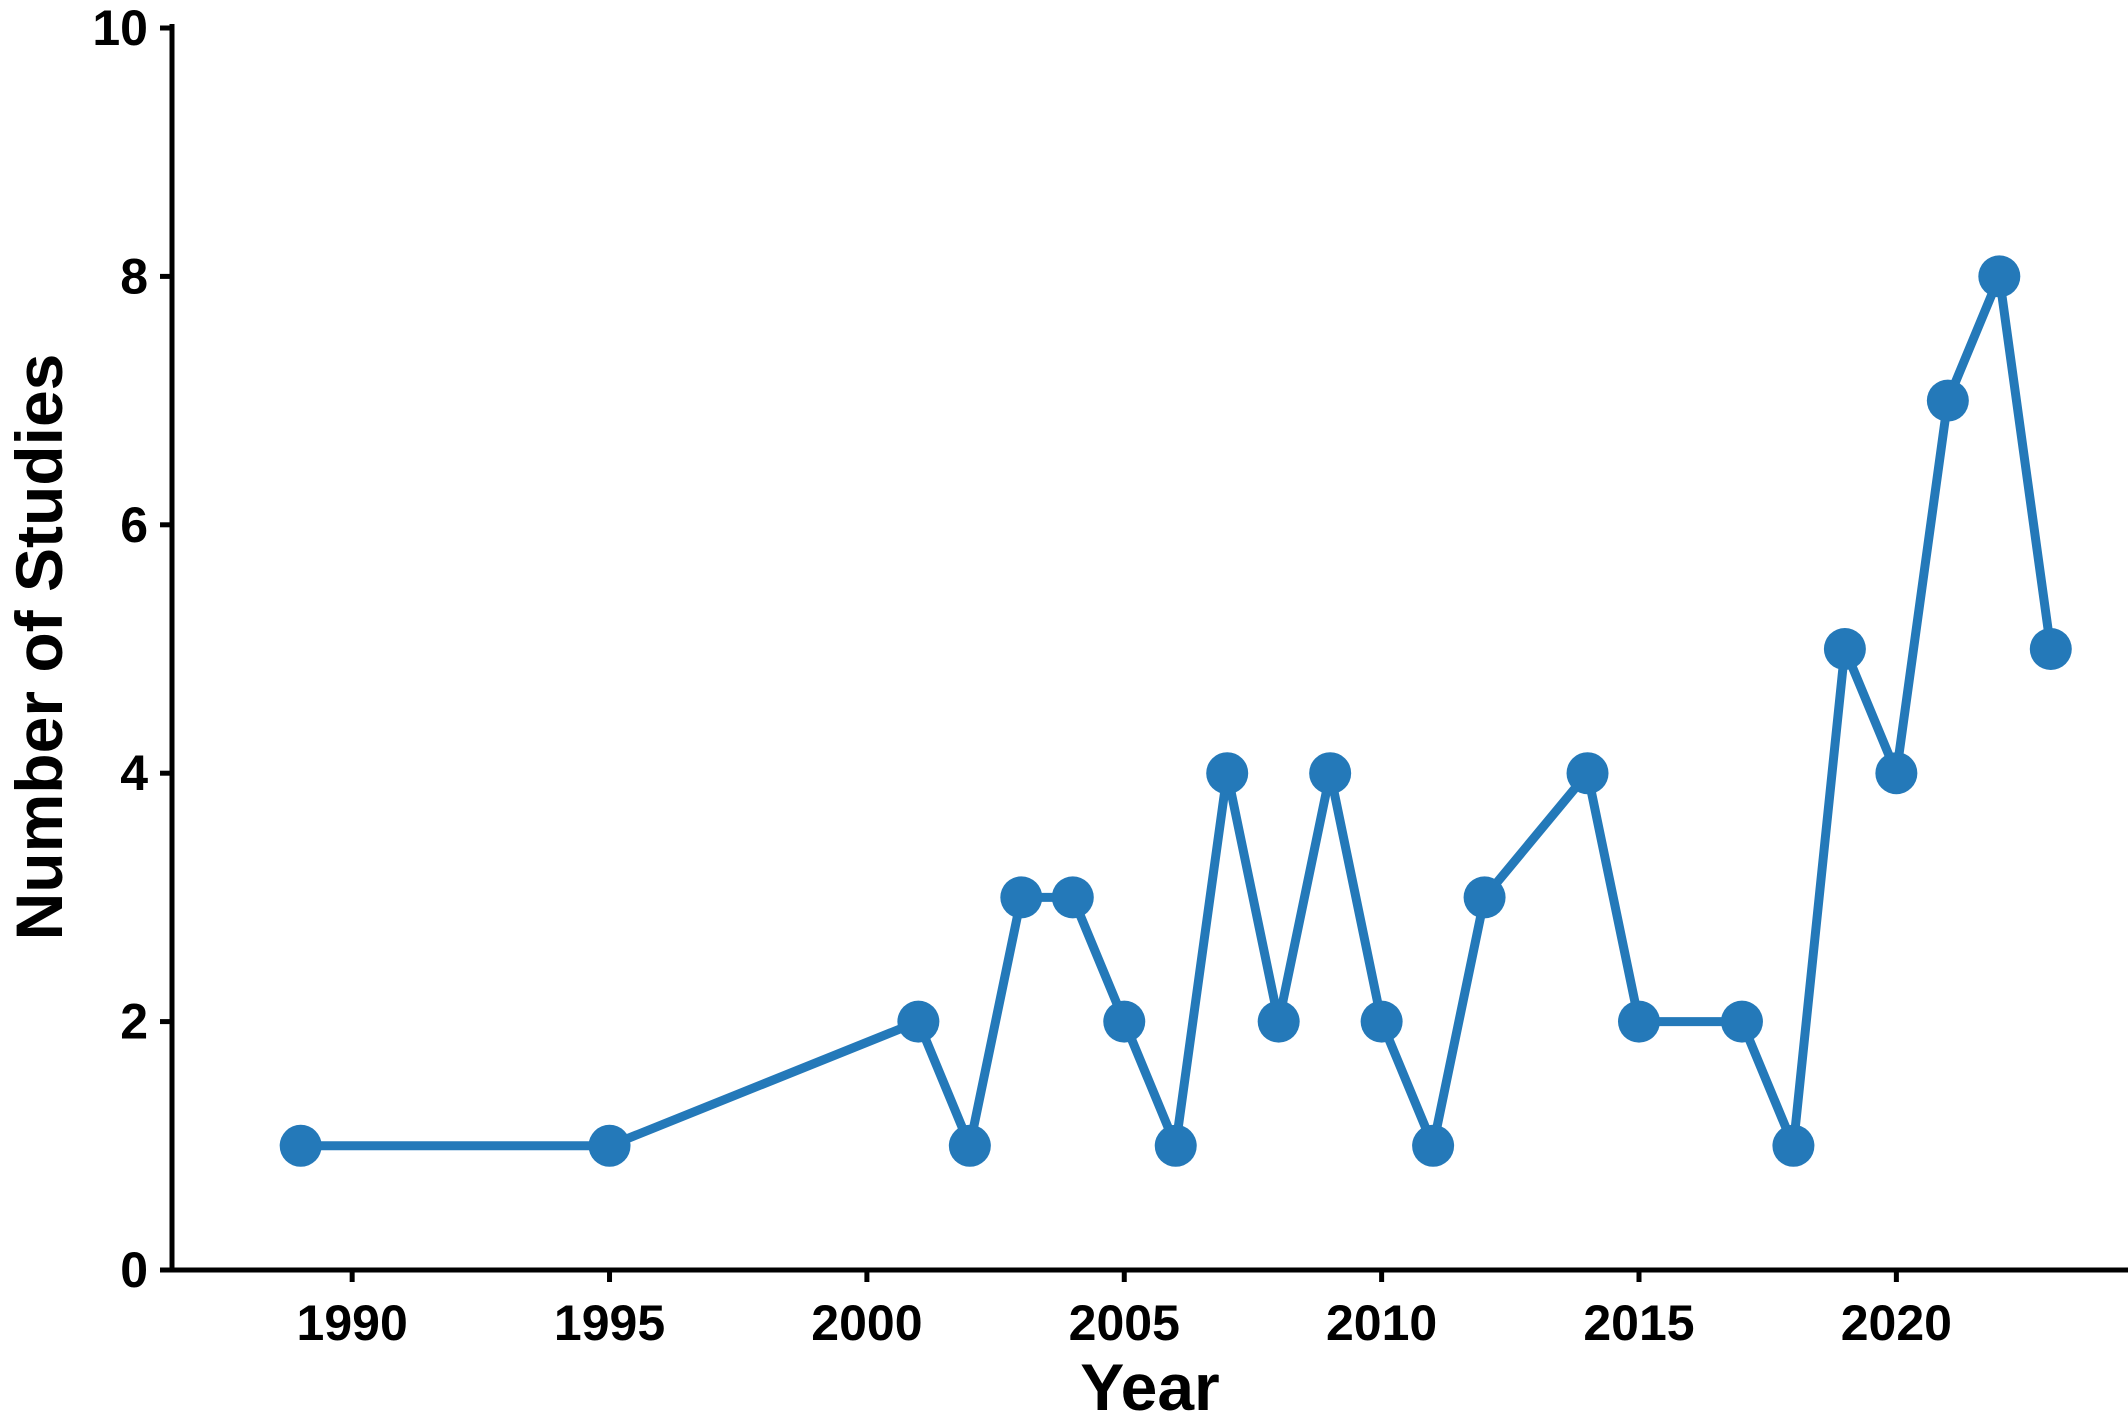  Describe the element at coordinates (866, 1323) in the screenshot. I see `x-tick-label: 2000` at that location.